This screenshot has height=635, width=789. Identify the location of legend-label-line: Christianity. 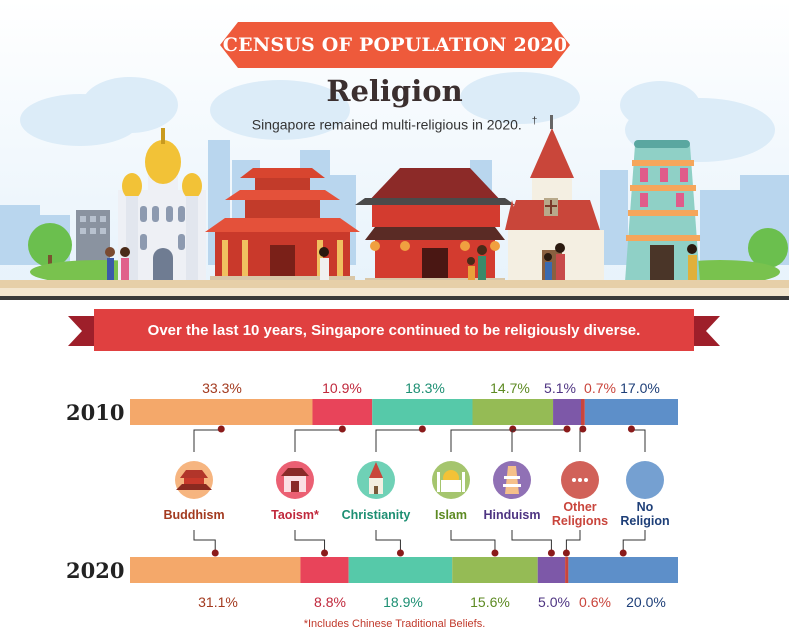
(376, 515).